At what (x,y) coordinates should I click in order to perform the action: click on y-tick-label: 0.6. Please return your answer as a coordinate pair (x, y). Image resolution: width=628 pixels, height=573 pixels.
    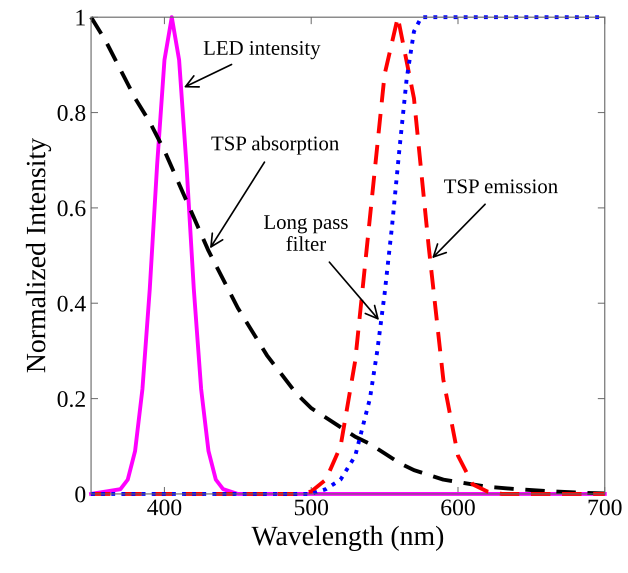
    Looking at the image, I should click on (72, 208).